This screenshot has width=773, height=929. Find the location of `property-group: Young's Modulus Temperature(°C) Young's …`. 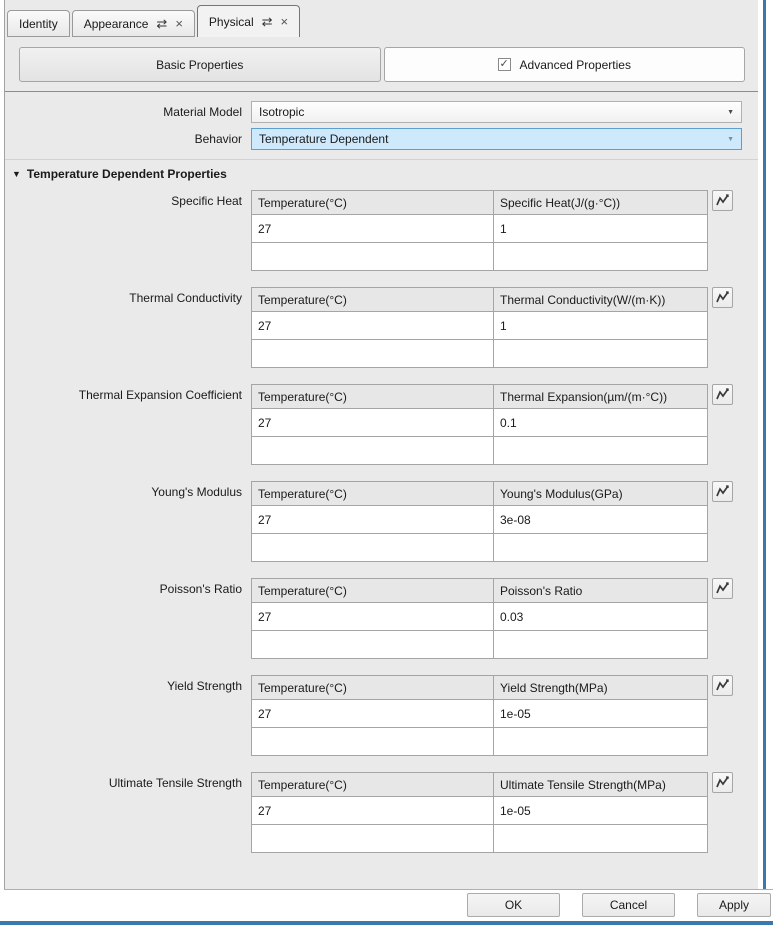

property-group: Young's Modulus Temperature(°C) Young's … is located at coordinates (381, 521).